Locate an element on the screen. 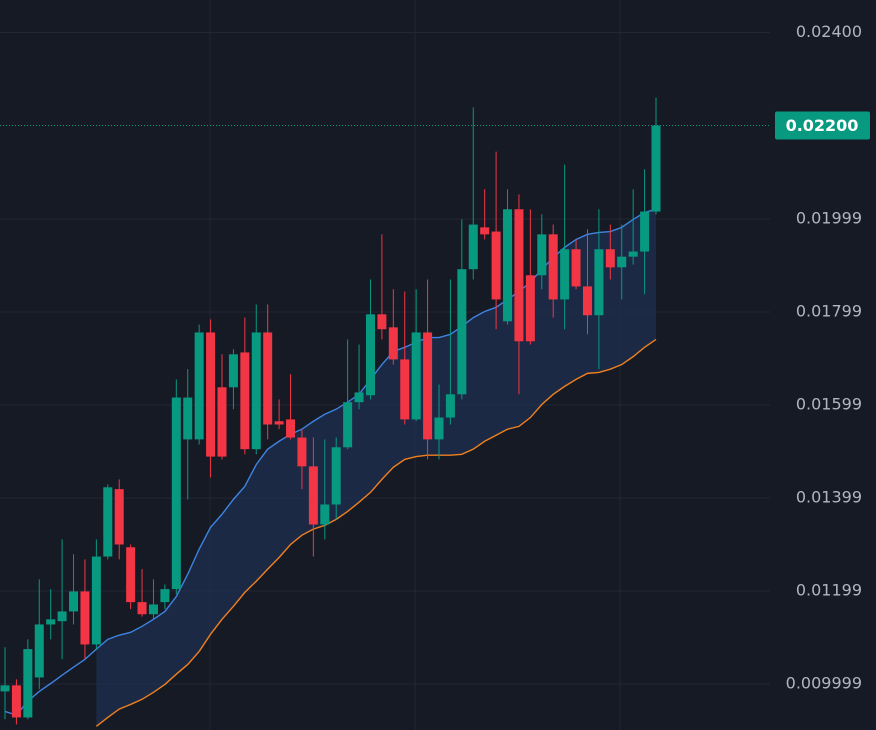 The height and width of the screenshot is (730, 876). last-price-label: 0.02200 is located at coordinates (822, 125).